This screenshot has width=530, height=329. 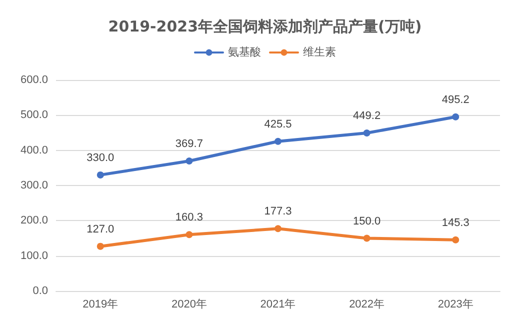 What do you see at coordinates (34, 115) in the screenshot?
I see `y-tick-label: 500.0` at bounding box center [34, 115].